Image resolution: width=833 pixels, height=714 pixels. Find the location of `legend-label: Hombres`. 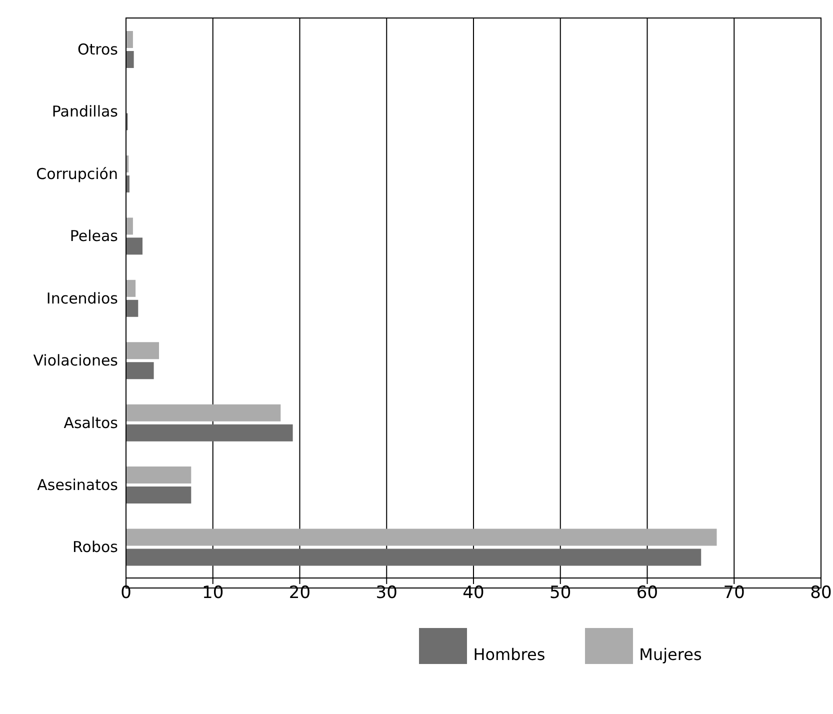

legend-label: Hombres is located at coordinates (509, 654).